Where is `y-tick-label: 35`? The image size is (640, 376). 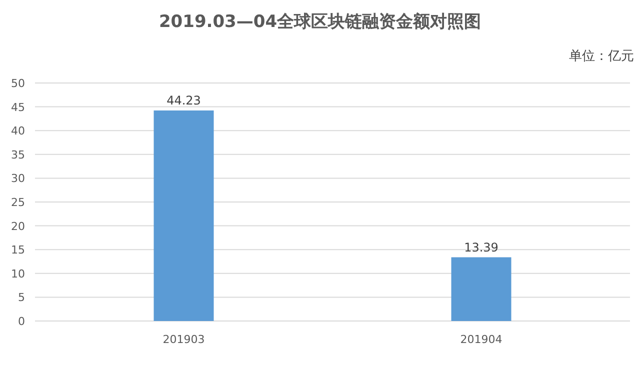 y-tick-label: 35 is located at coordinates (18, 155).